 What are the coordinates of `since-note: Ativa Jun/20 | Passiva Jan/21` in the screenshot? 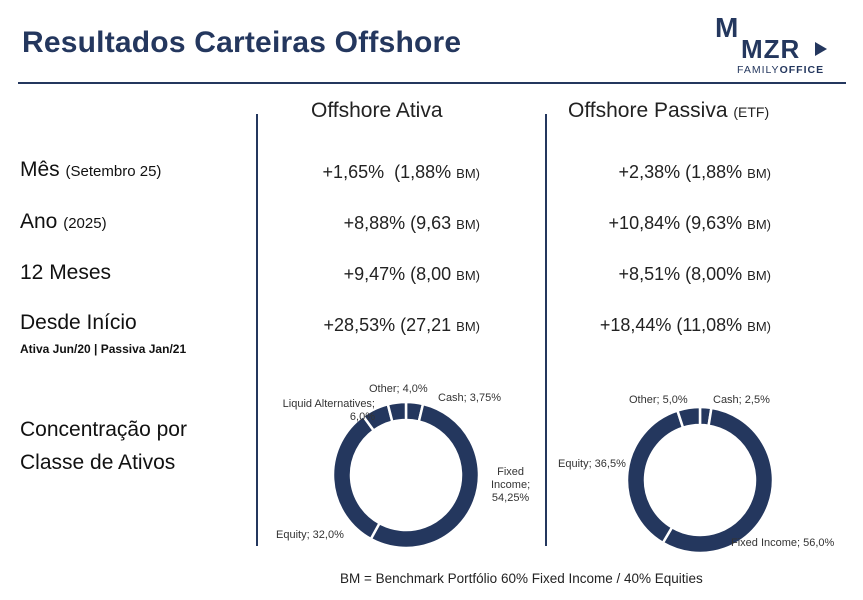 It's located at (103, 349).